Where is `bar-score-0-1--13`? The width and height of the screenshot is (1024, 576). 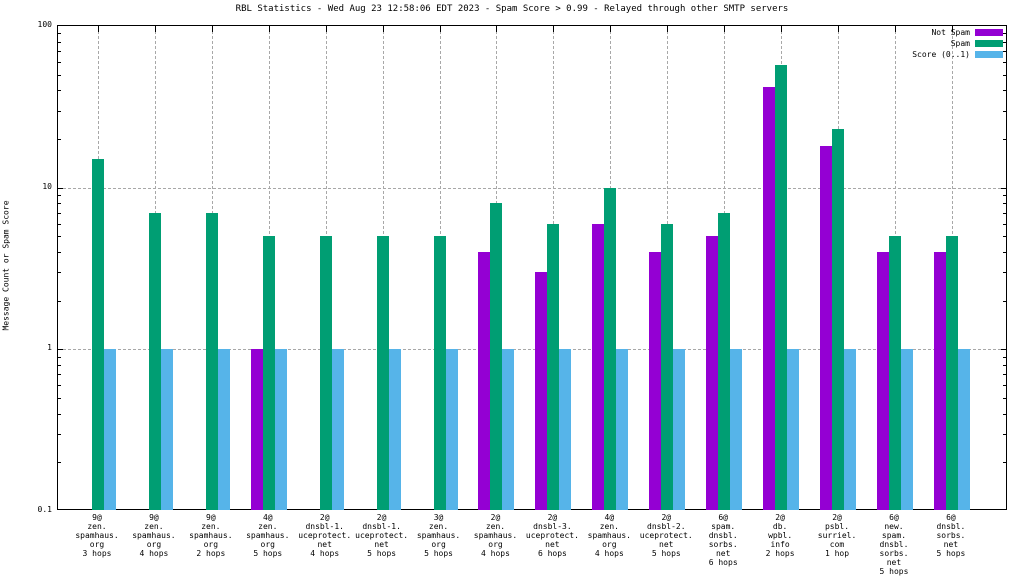 bar-score-0-1--13 is located at coordinates (850, 429).